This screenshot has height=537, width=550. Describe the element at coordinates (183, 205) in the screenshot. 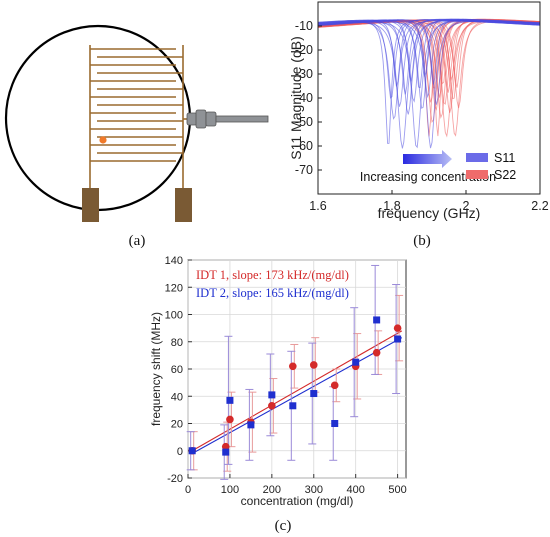

I see `pad-right` at that location.